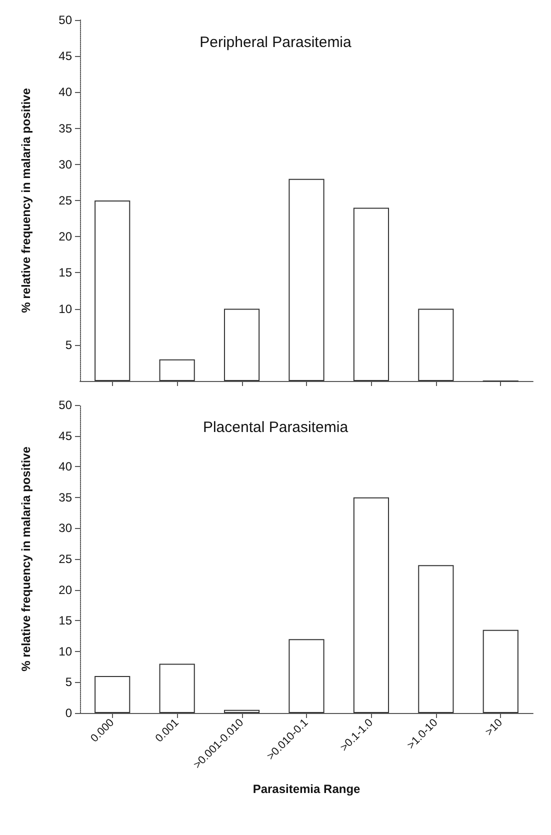 Image resolution: width=551 pixels, height=835 pixels. Describe the element at coordinates (276, 42) in the screenshot. I see `text: Peripheral Parasitemia` at that location.